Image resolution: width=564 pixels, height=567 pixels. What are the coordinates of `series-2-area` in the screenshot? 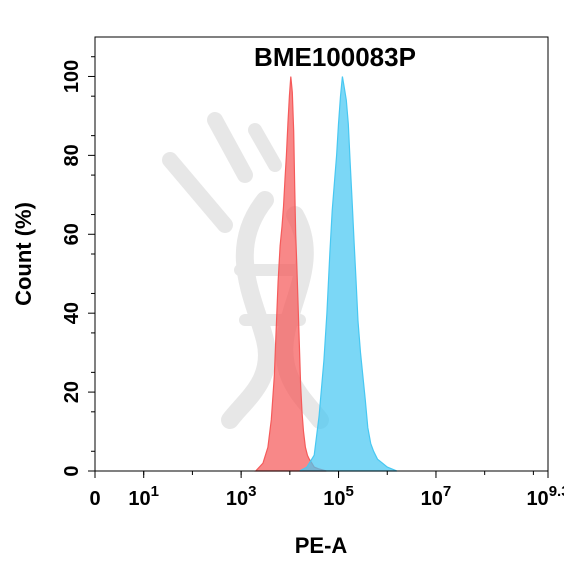 It's located at (348, 274).